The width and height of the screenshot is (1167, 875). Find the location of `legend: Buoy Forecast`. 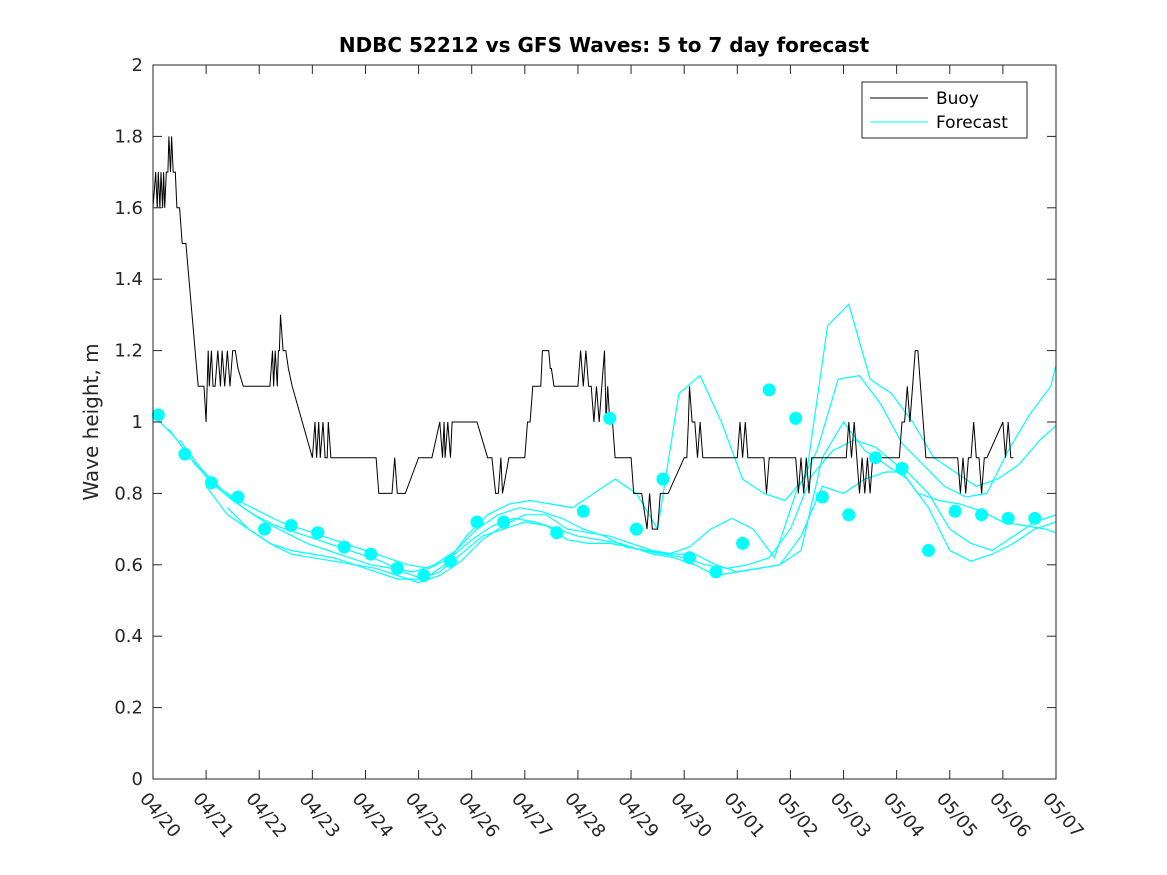

legend: Buoy Forecast is located at coordinates (944, 110).